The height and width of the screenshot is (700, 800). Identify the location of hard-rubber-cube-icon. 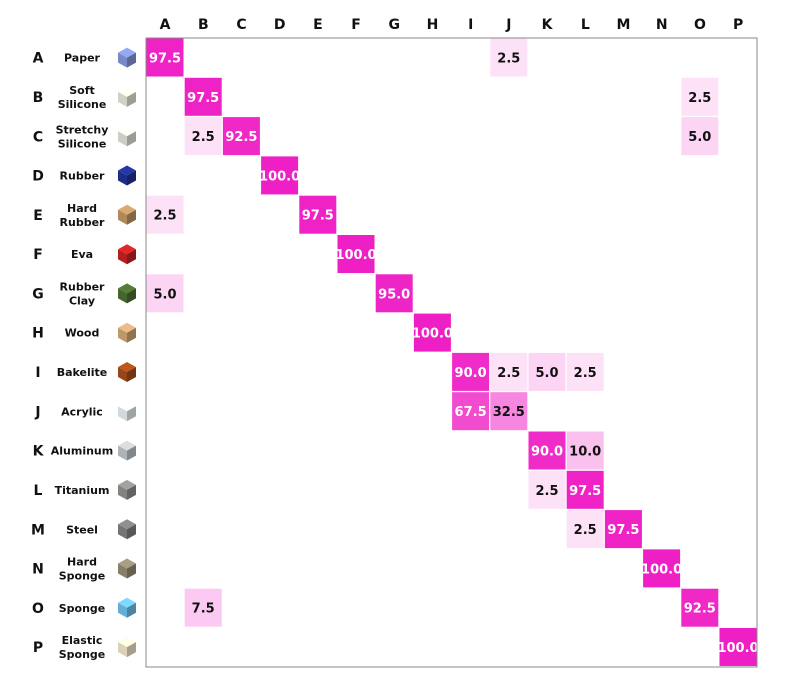
(127, 214).